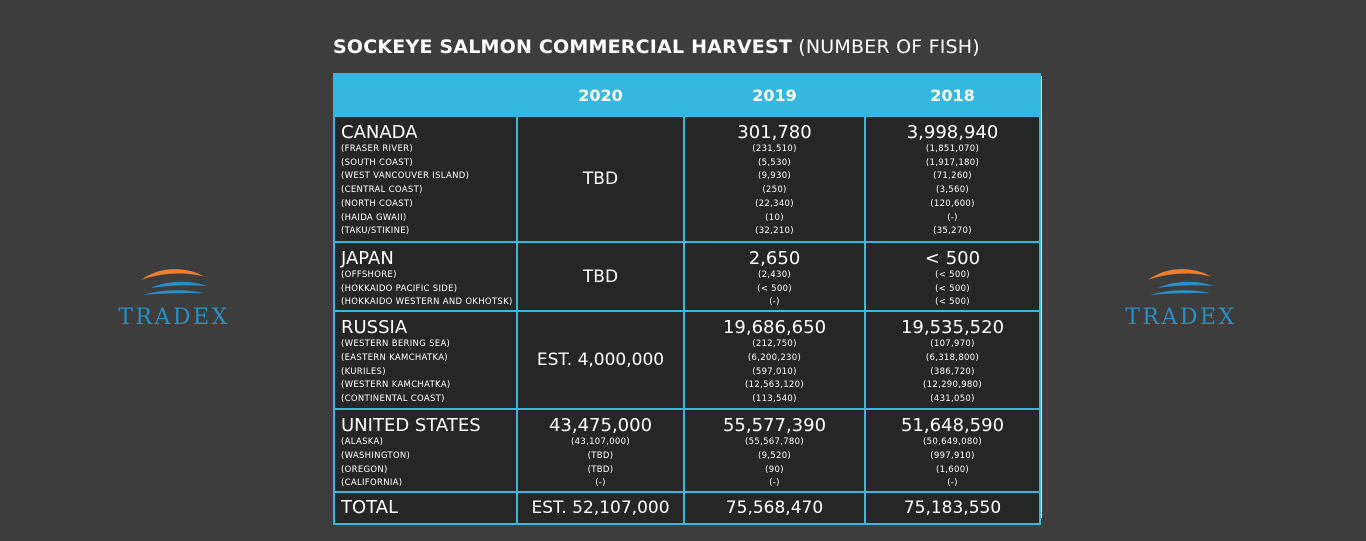  What do you see at coordinates (774, 258) in the screenshot?
I see `total-value: 2,650` at bounding box center [774, 258].